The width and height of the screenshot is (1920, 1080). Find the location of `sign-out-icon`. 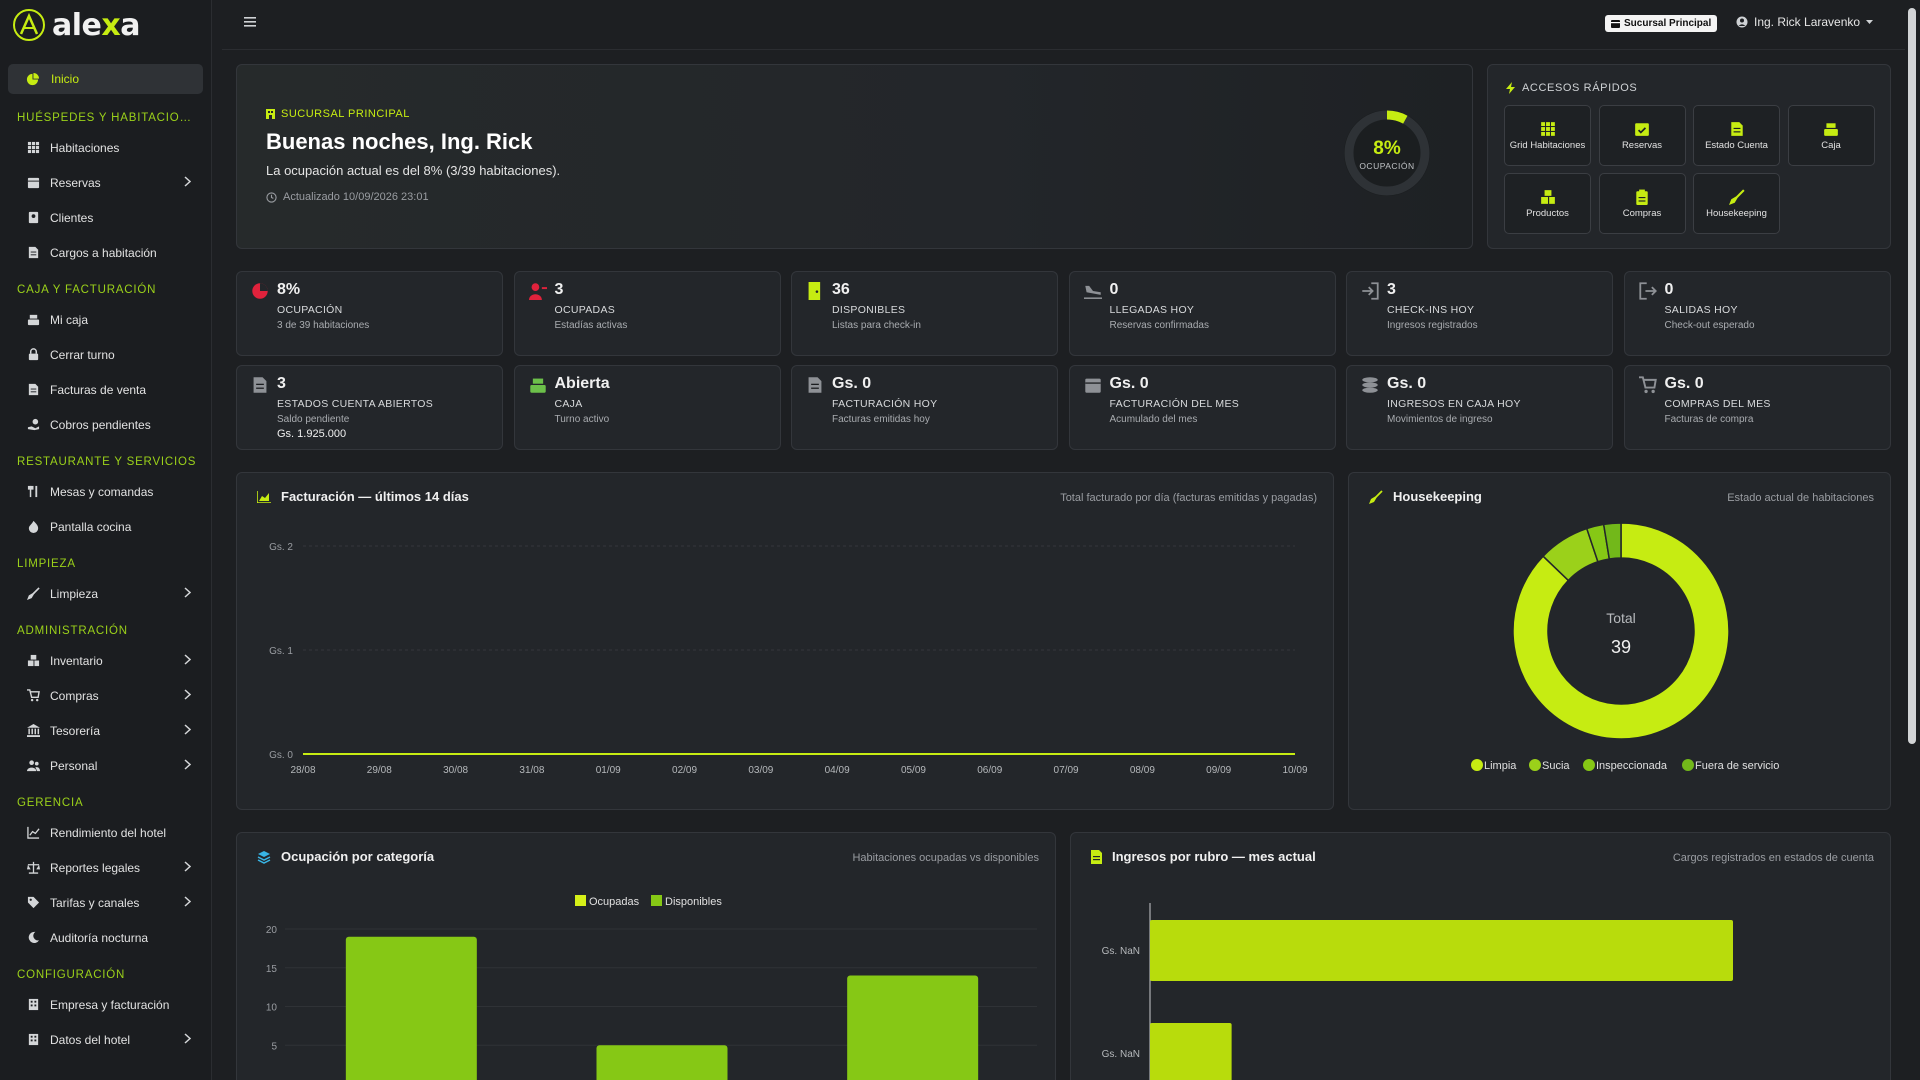

sign-out-icon is located at coordinates (1648, 292).